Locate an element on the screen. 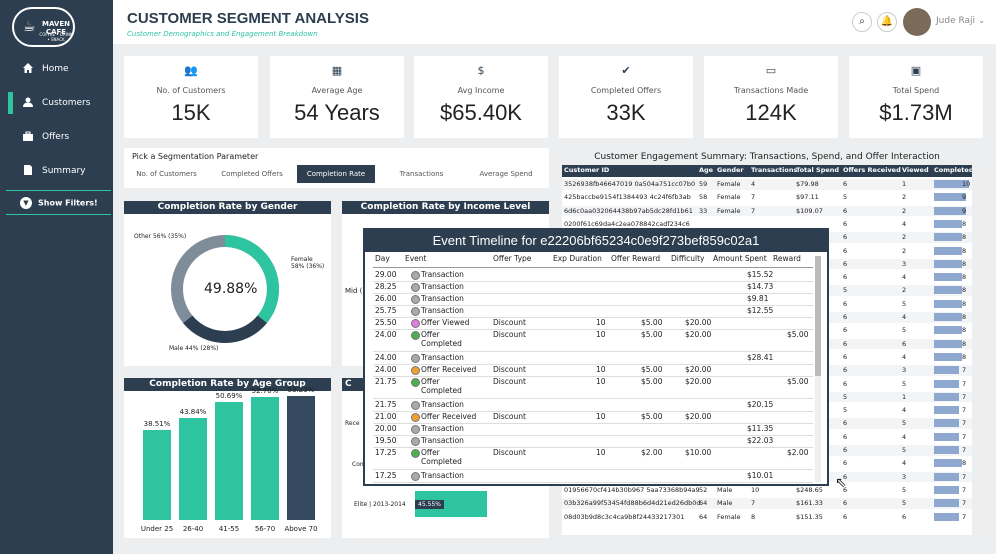 This screenshot has height=554, width=996. table-cell: $248.65 is located at coordinates (809, 489).